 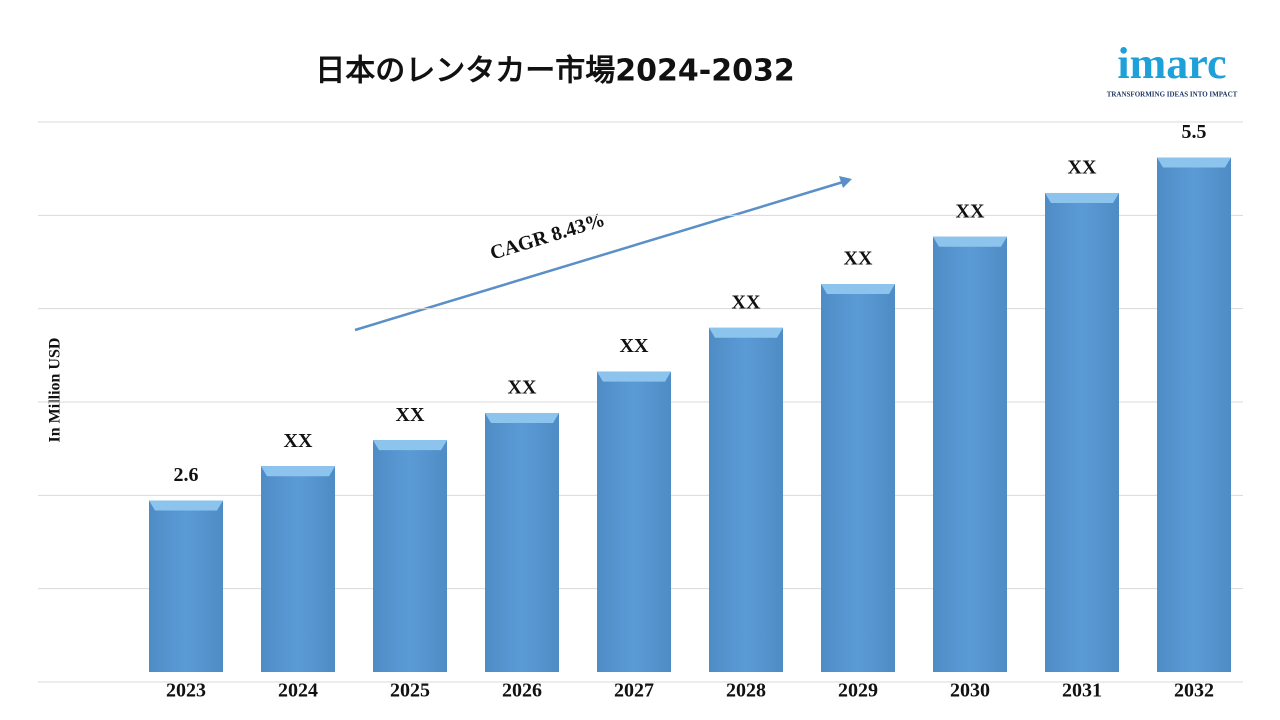 What do you see at coordinates (1172, 95) in the screenshot?
I see `logo-tagline: TRANSFORMING IDEAS INTO IMPACT` at bounding box center [1172, 95].